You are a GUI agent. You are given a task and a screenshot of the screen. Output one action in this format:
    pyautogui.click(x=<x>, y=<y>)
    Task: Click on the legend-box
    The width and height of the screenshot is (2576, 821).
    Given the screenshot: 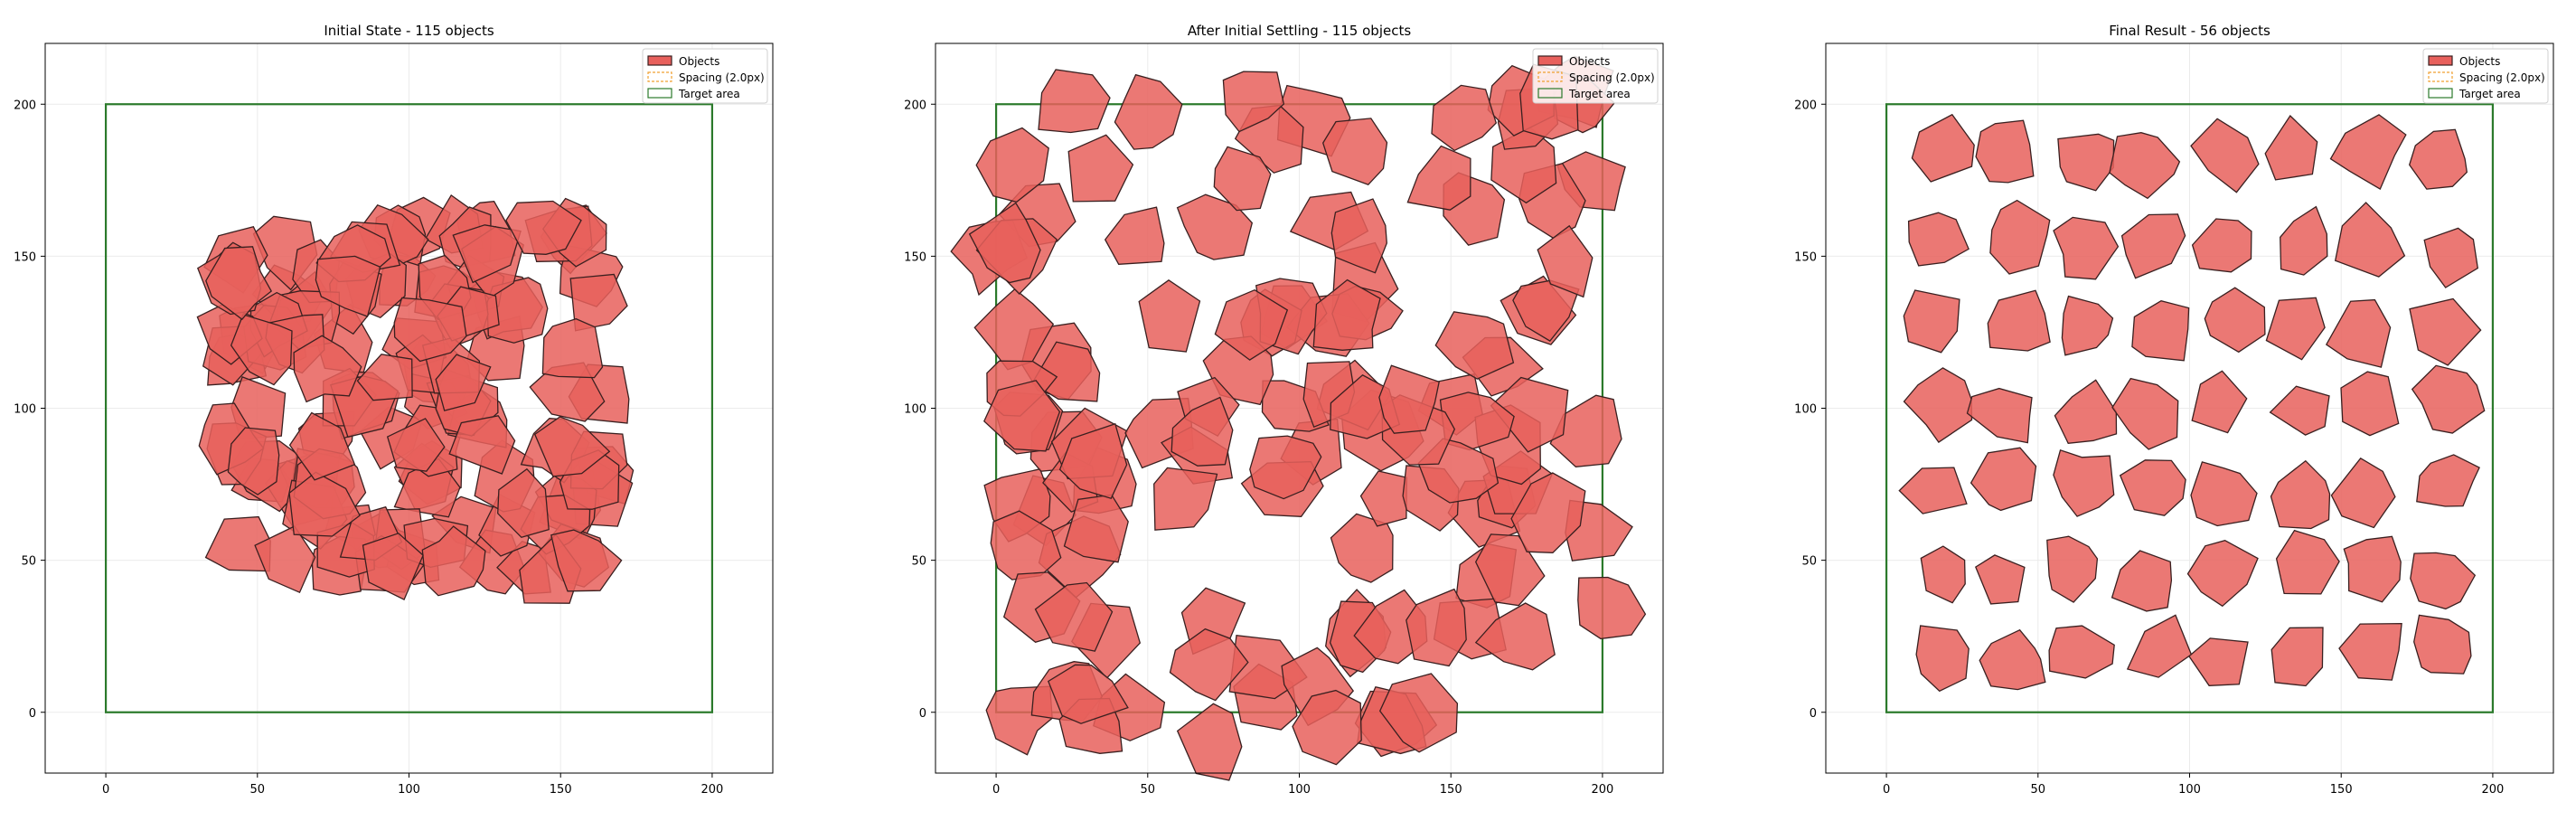 What is the action you would take?
    pyautogui.click(x=705, y=76)
    